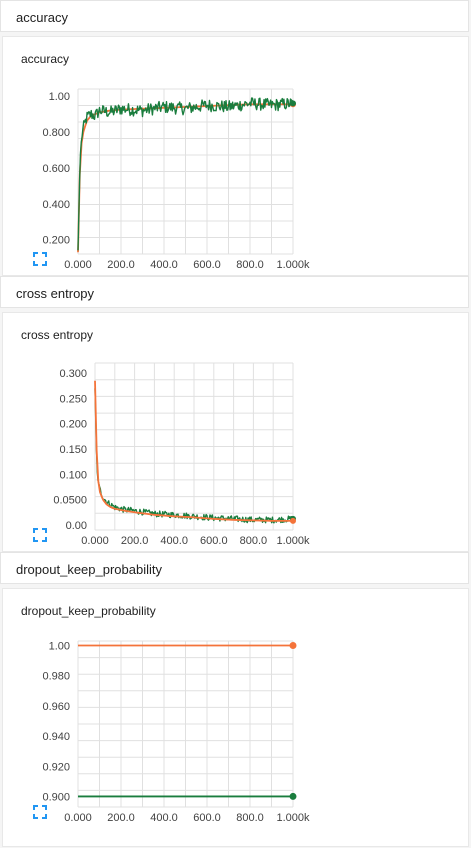 This screenshot has width=471, height=848. I want to click on section-title: dropout_keep_probability, so click(89, 569).